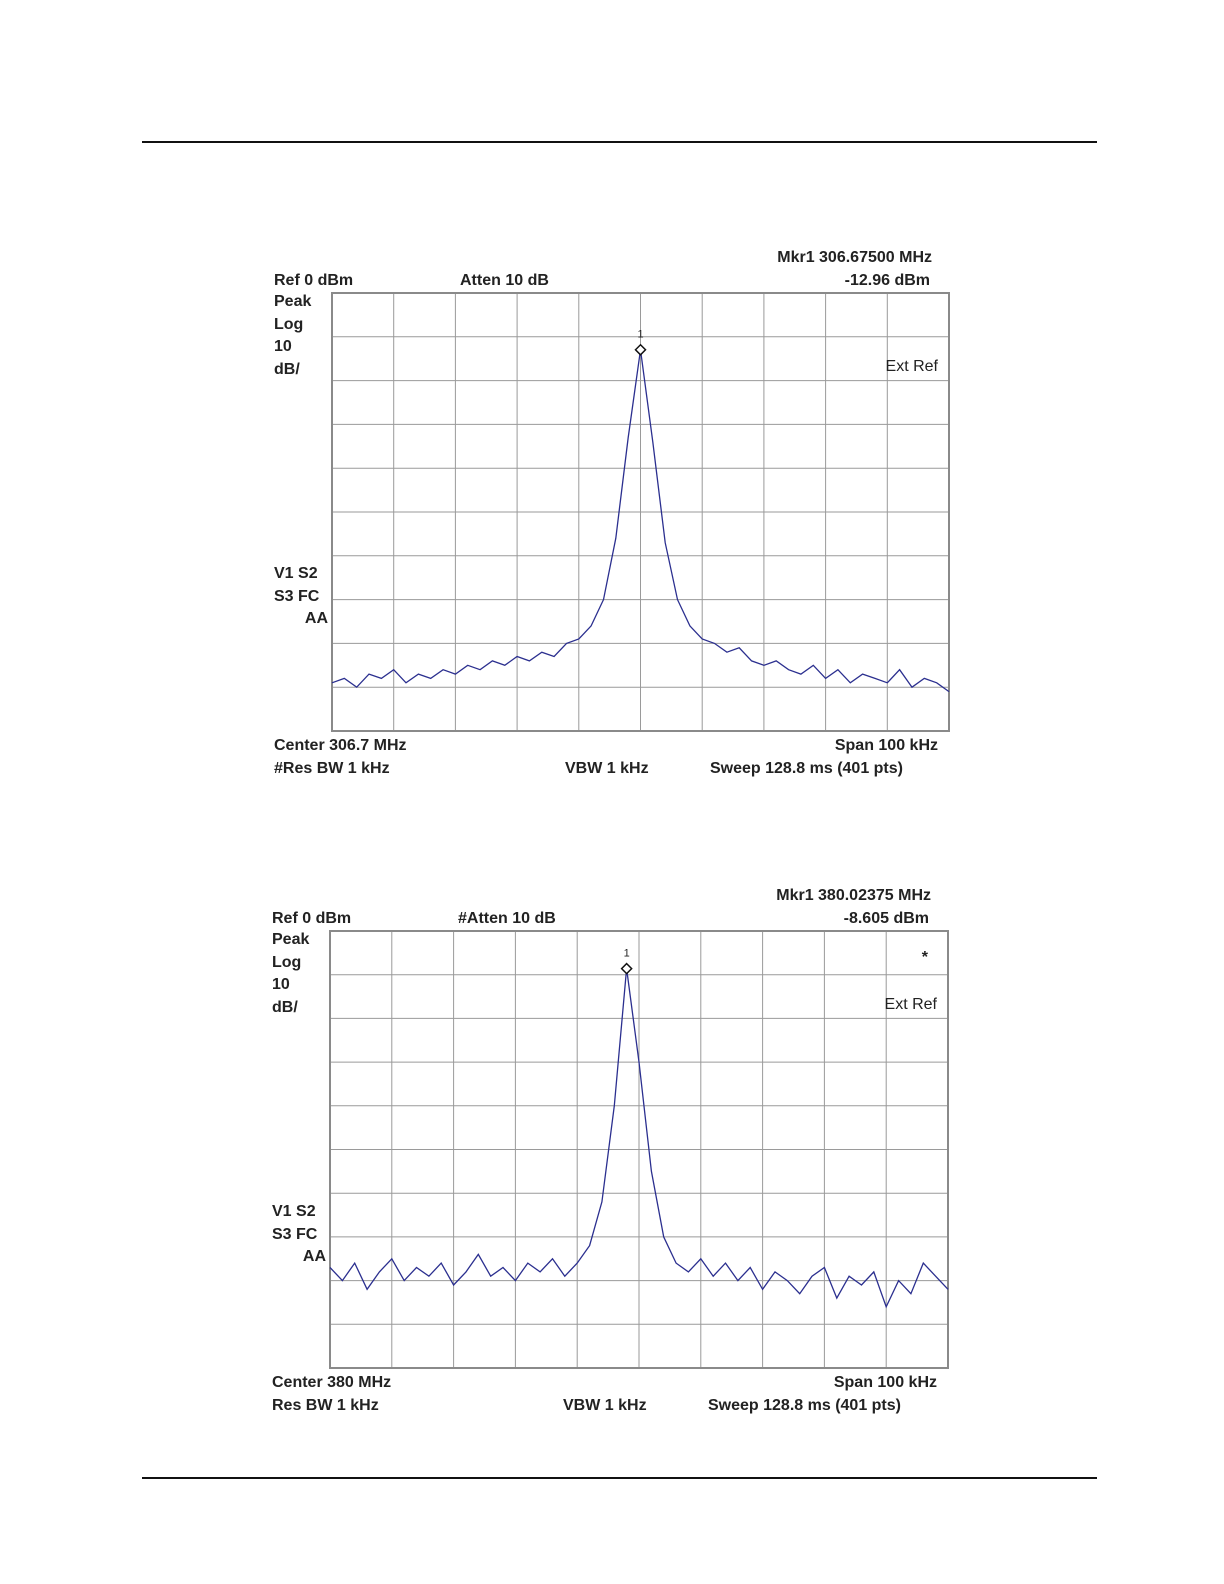 Image resolution: width=1224 pixels, height=1584 pixels. Describe the element at coordinates (507, 918) in the screenshot. I see `annotation-atten: #Atten 10 dB` at that location.